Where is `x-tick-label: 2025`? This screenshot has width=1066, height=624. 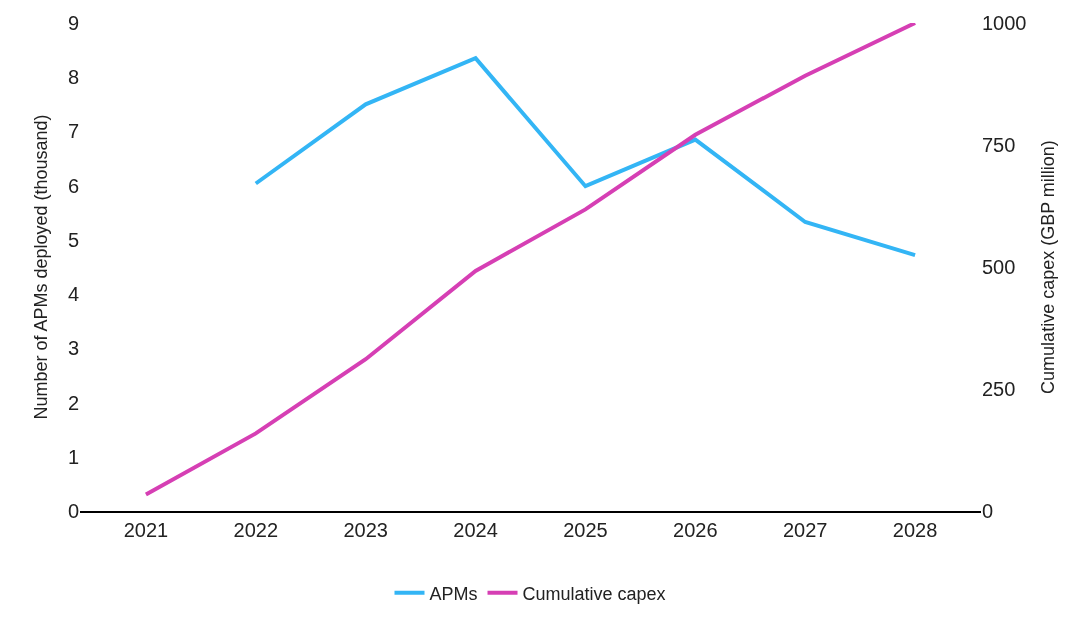 x-tick-label: 2025 is located at coordinates (585, 529).